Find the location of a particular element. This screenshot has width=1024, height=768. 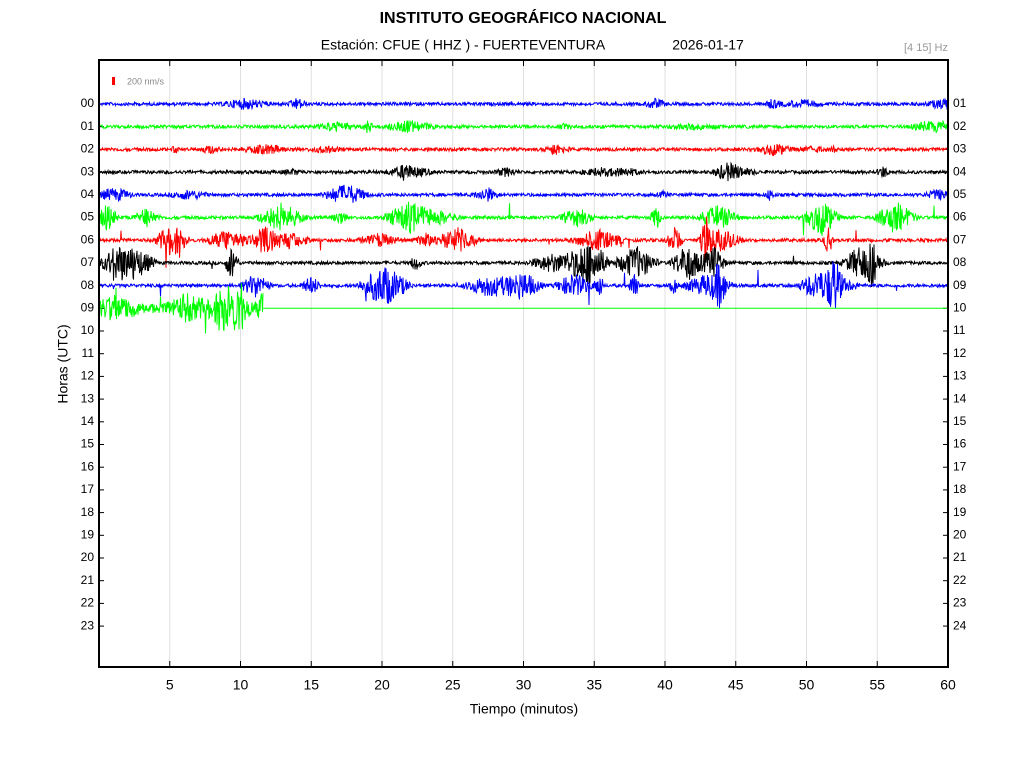

station: Estación: CFUE ( HHZ ) - FUERTEVENTURA is located at coordinates (463, 45).